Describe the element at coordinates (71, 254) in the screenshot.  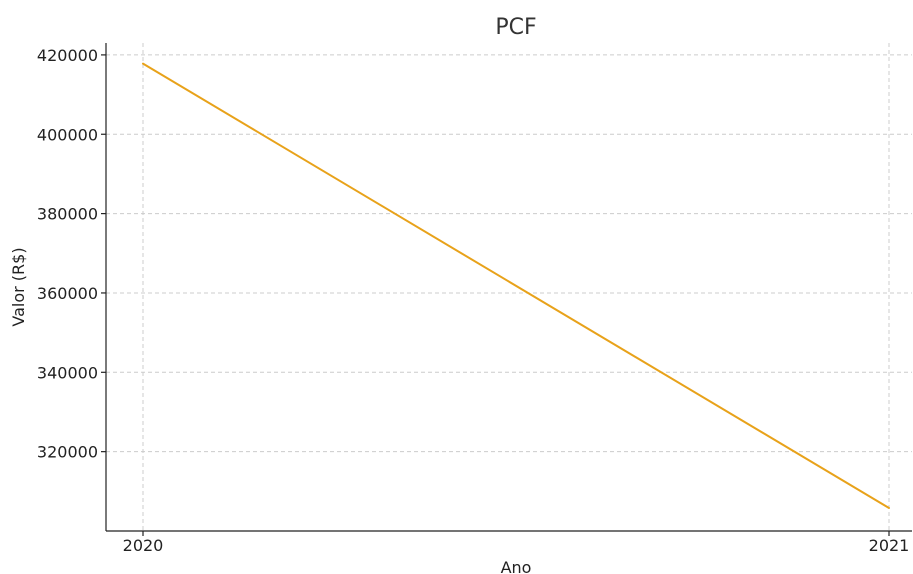
I see `y-ticks: 320000 340000 360000 380000 400000 420000` at that location.